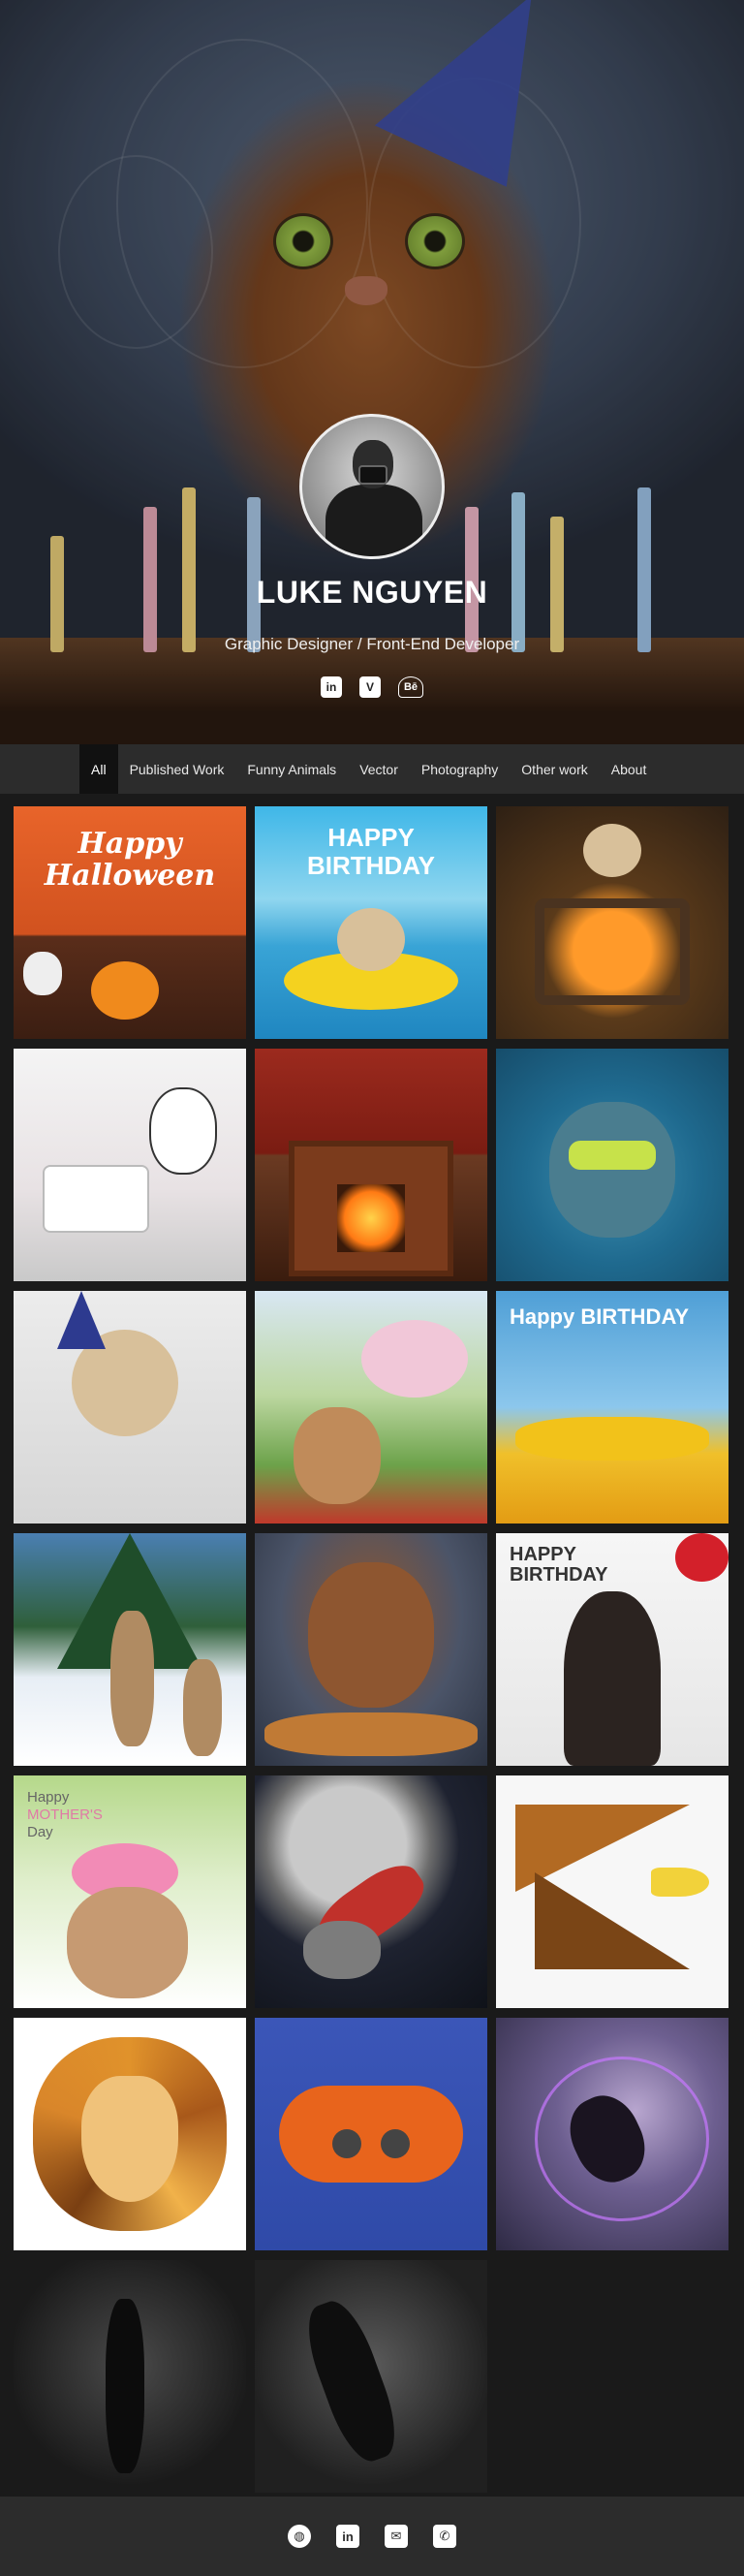  Describe the element at coordinates (395, 2143) in the screenshot. I see `joystick-right` at that location.